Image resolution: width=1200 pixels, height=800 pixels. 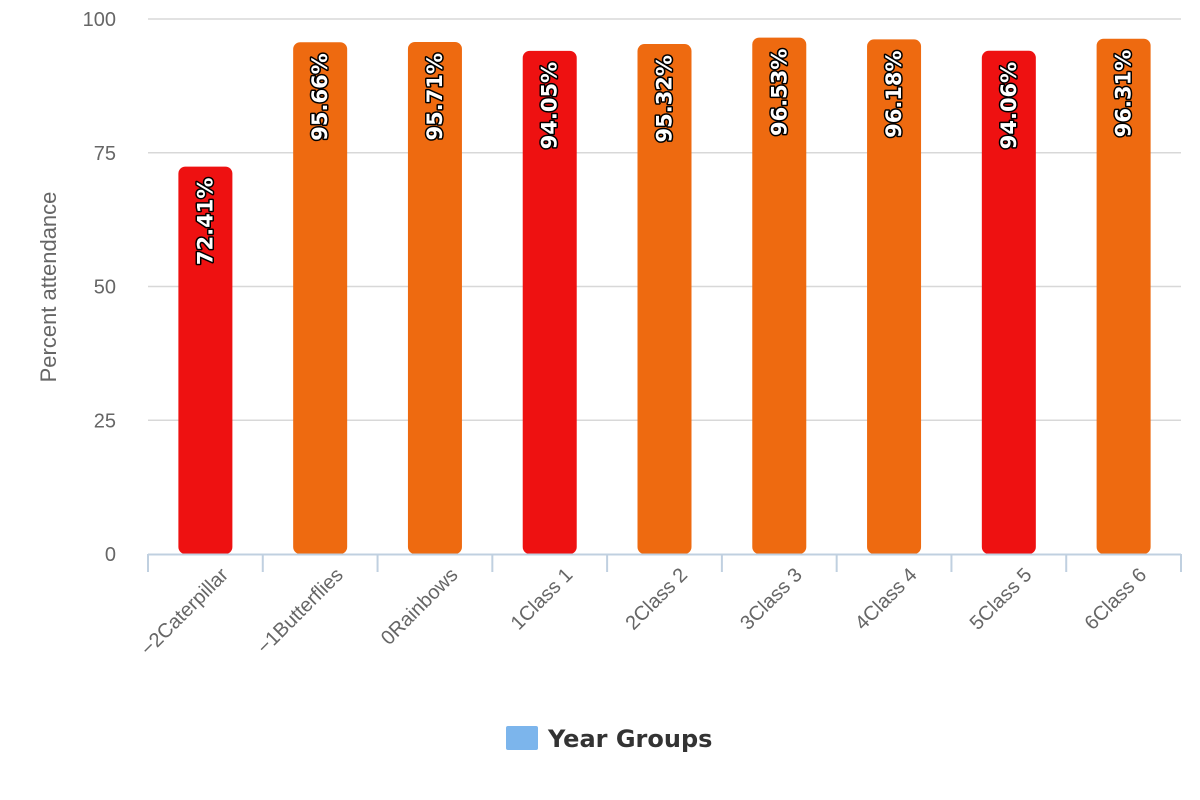 I want to click on bar-data-label: 94.05%, so click(x=550, y=105).